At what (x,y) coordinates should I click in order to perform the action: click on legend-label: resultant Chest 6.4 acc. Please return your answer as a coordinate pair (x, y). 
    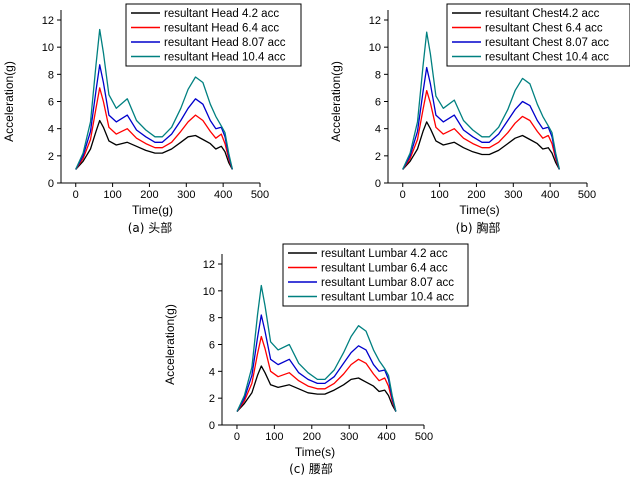
    Looking at the image, I should click on (544, 29).